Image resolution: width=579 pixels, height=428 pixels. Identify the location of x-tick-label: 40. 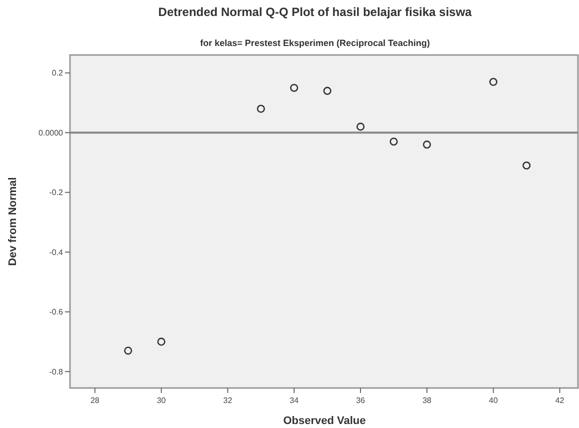
(493, 400).